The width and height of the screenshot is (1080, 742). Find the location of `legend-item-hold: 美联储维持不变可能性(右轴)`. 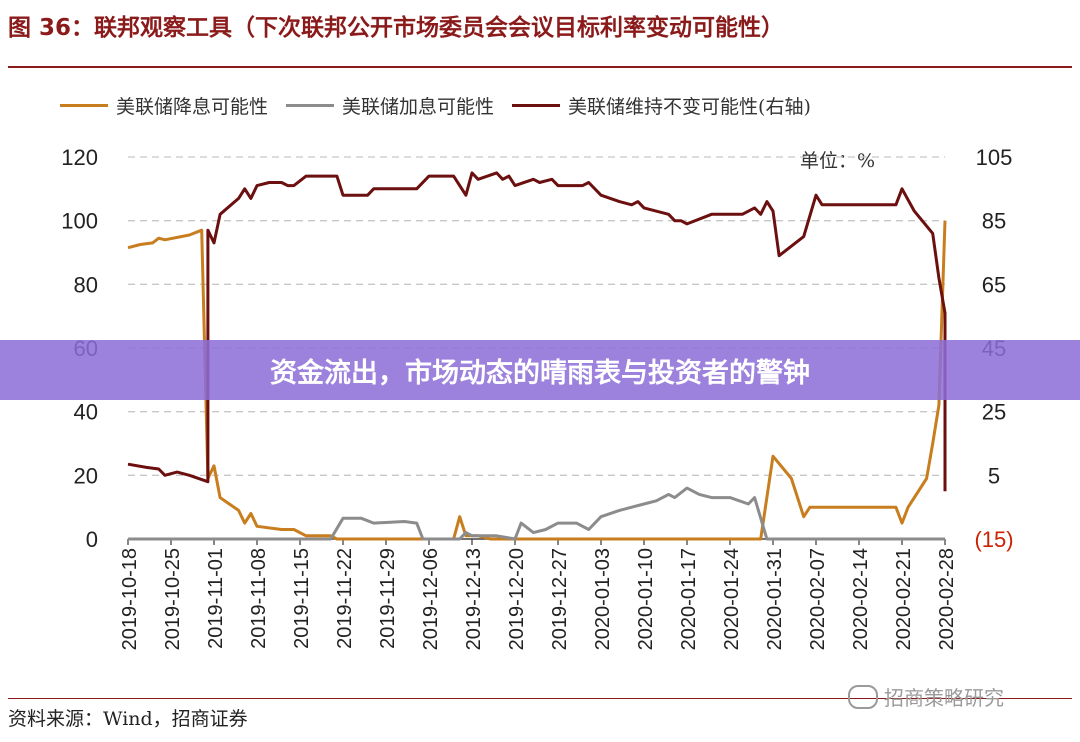

legend-item-hold: 美联储维持不变可能性(右轴) is located at coordinates (661, 105).